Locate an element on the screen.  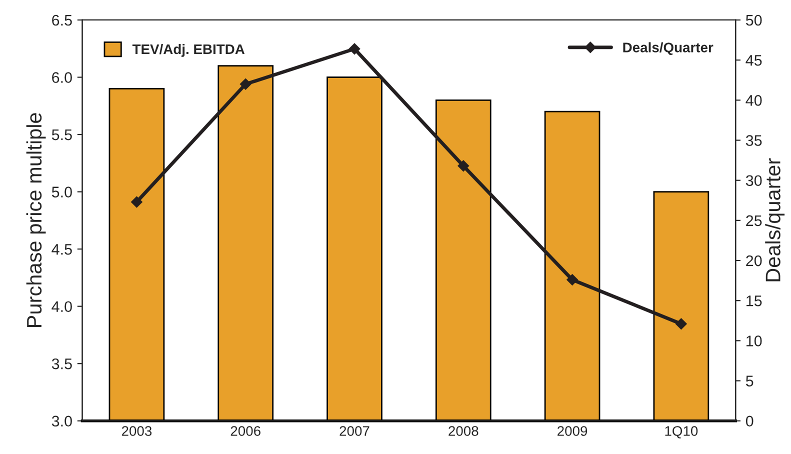
y-tick-label: 6.0 is located at coordinates (62, 77).